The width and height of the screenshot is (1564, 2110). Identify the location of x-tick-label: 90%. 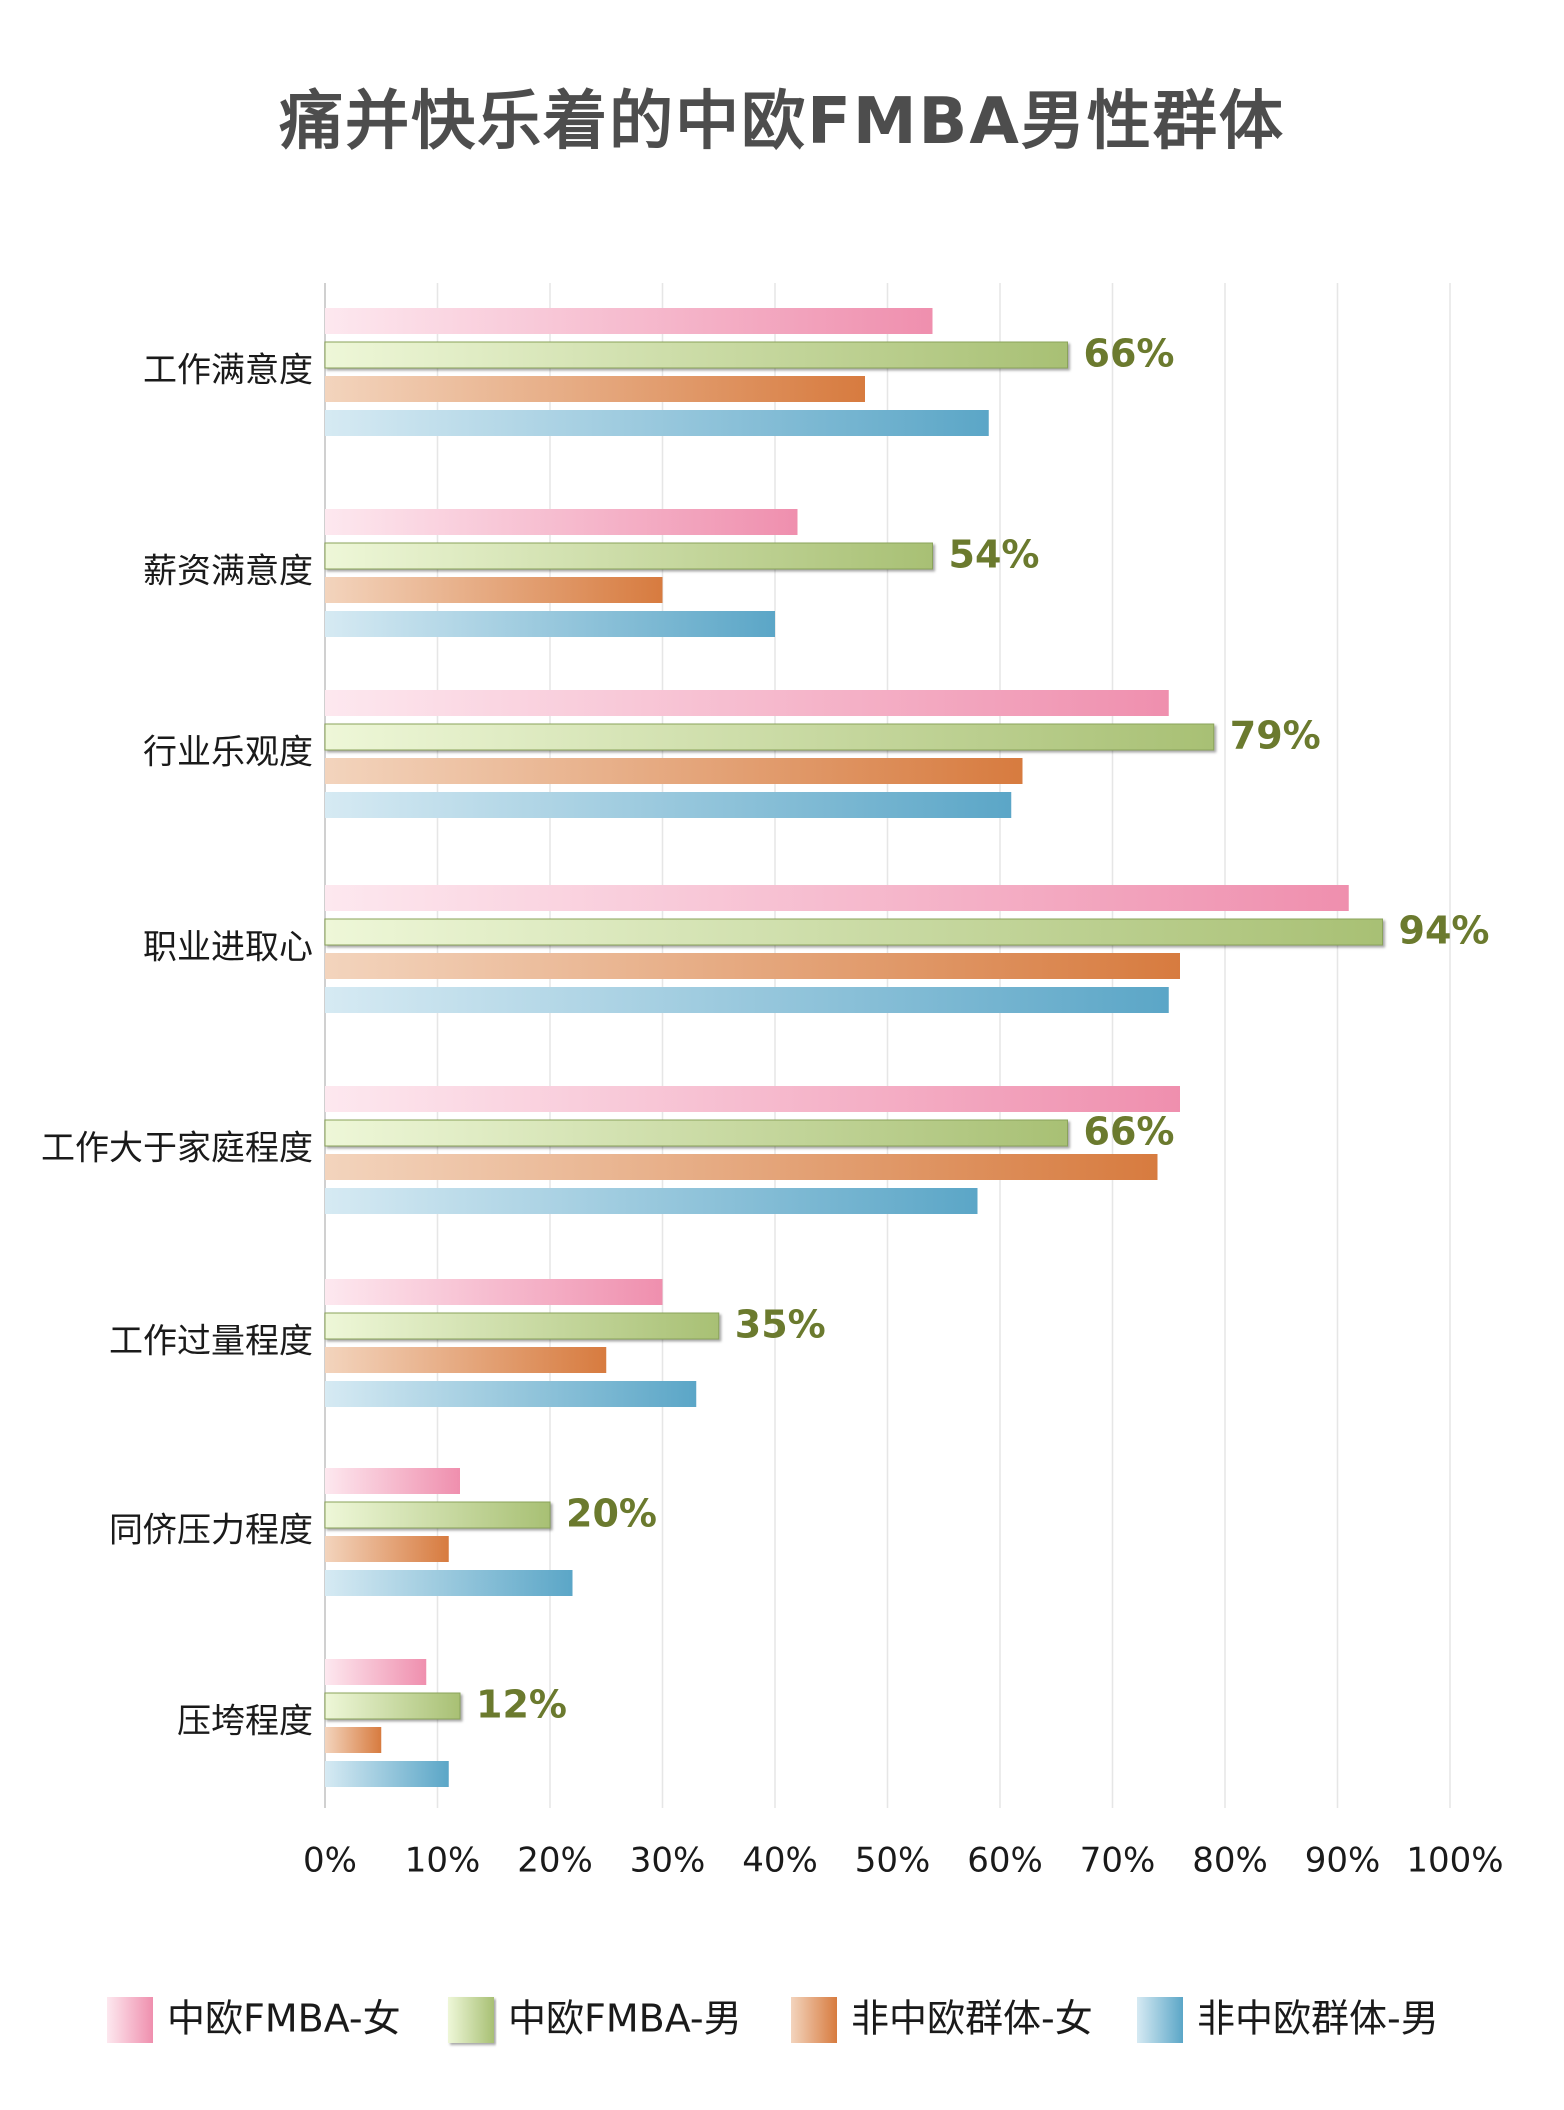
(1343, 1861).